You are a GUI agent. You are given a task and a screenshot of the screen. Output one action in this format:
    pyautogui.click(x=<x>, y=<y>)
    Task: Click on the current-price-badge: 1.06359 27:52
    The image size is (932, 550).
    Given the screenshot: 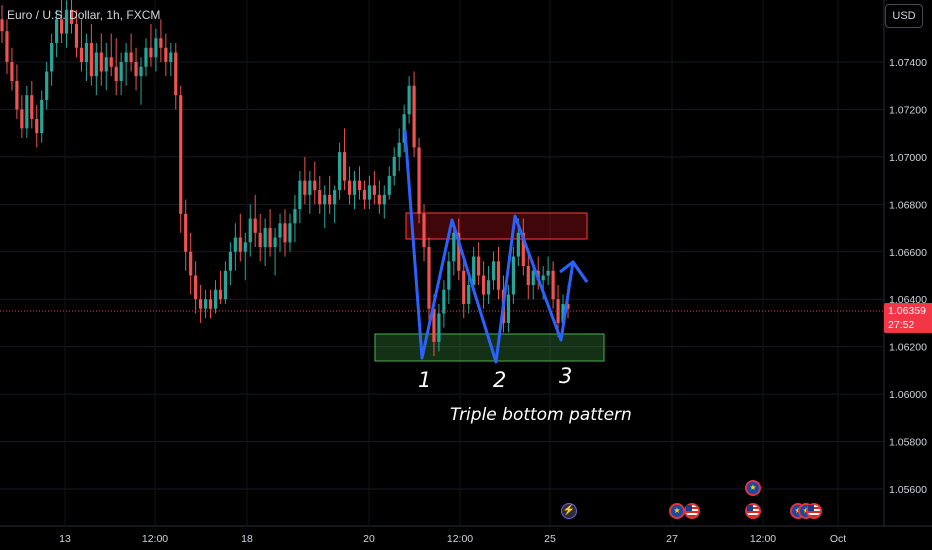 What is the action you would take?
    pyautogui.click(x=908, y=318)
    